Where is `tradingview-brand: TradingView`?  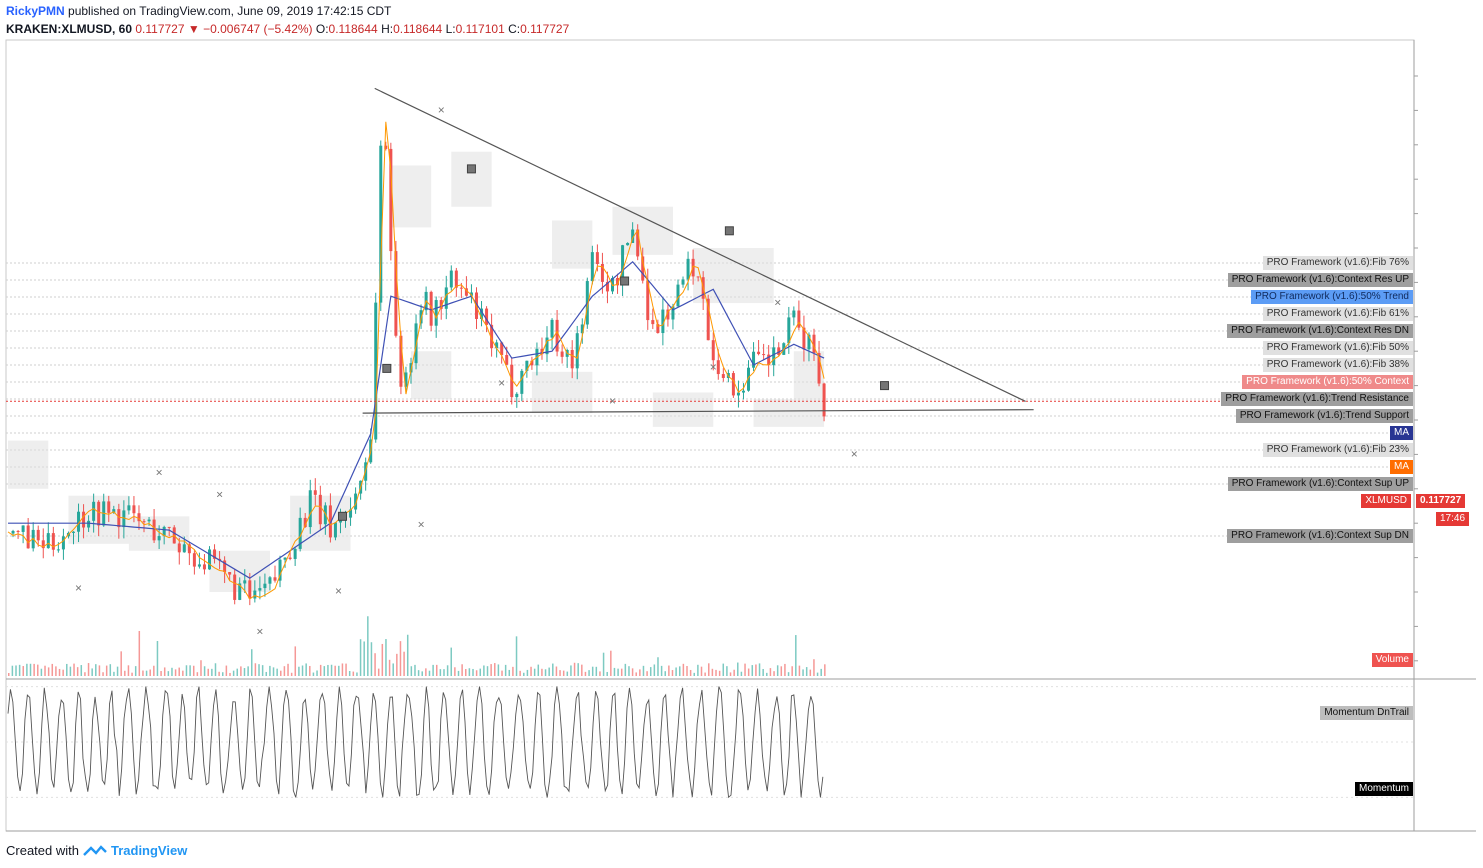
tradingview-brand: TradingView is located at coordinates (149, 850).